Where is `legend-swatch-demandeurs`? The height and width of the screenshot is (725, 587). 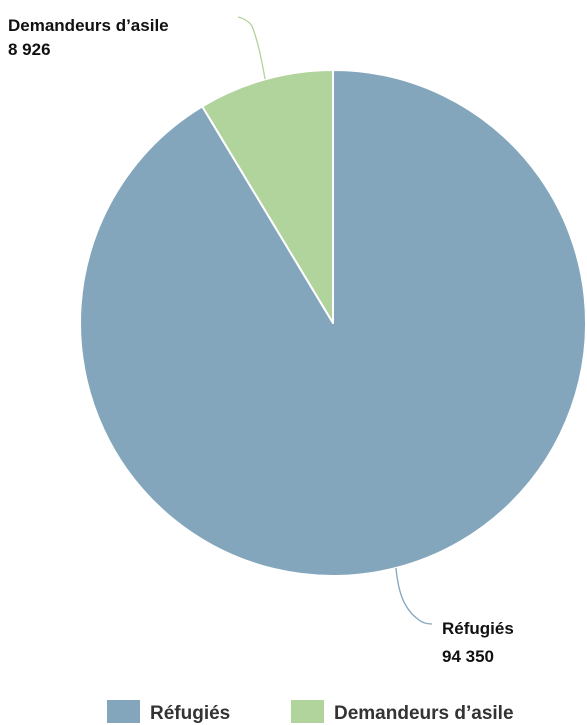
legend-swatch-demandeurs is located at coordinates (307, 711).